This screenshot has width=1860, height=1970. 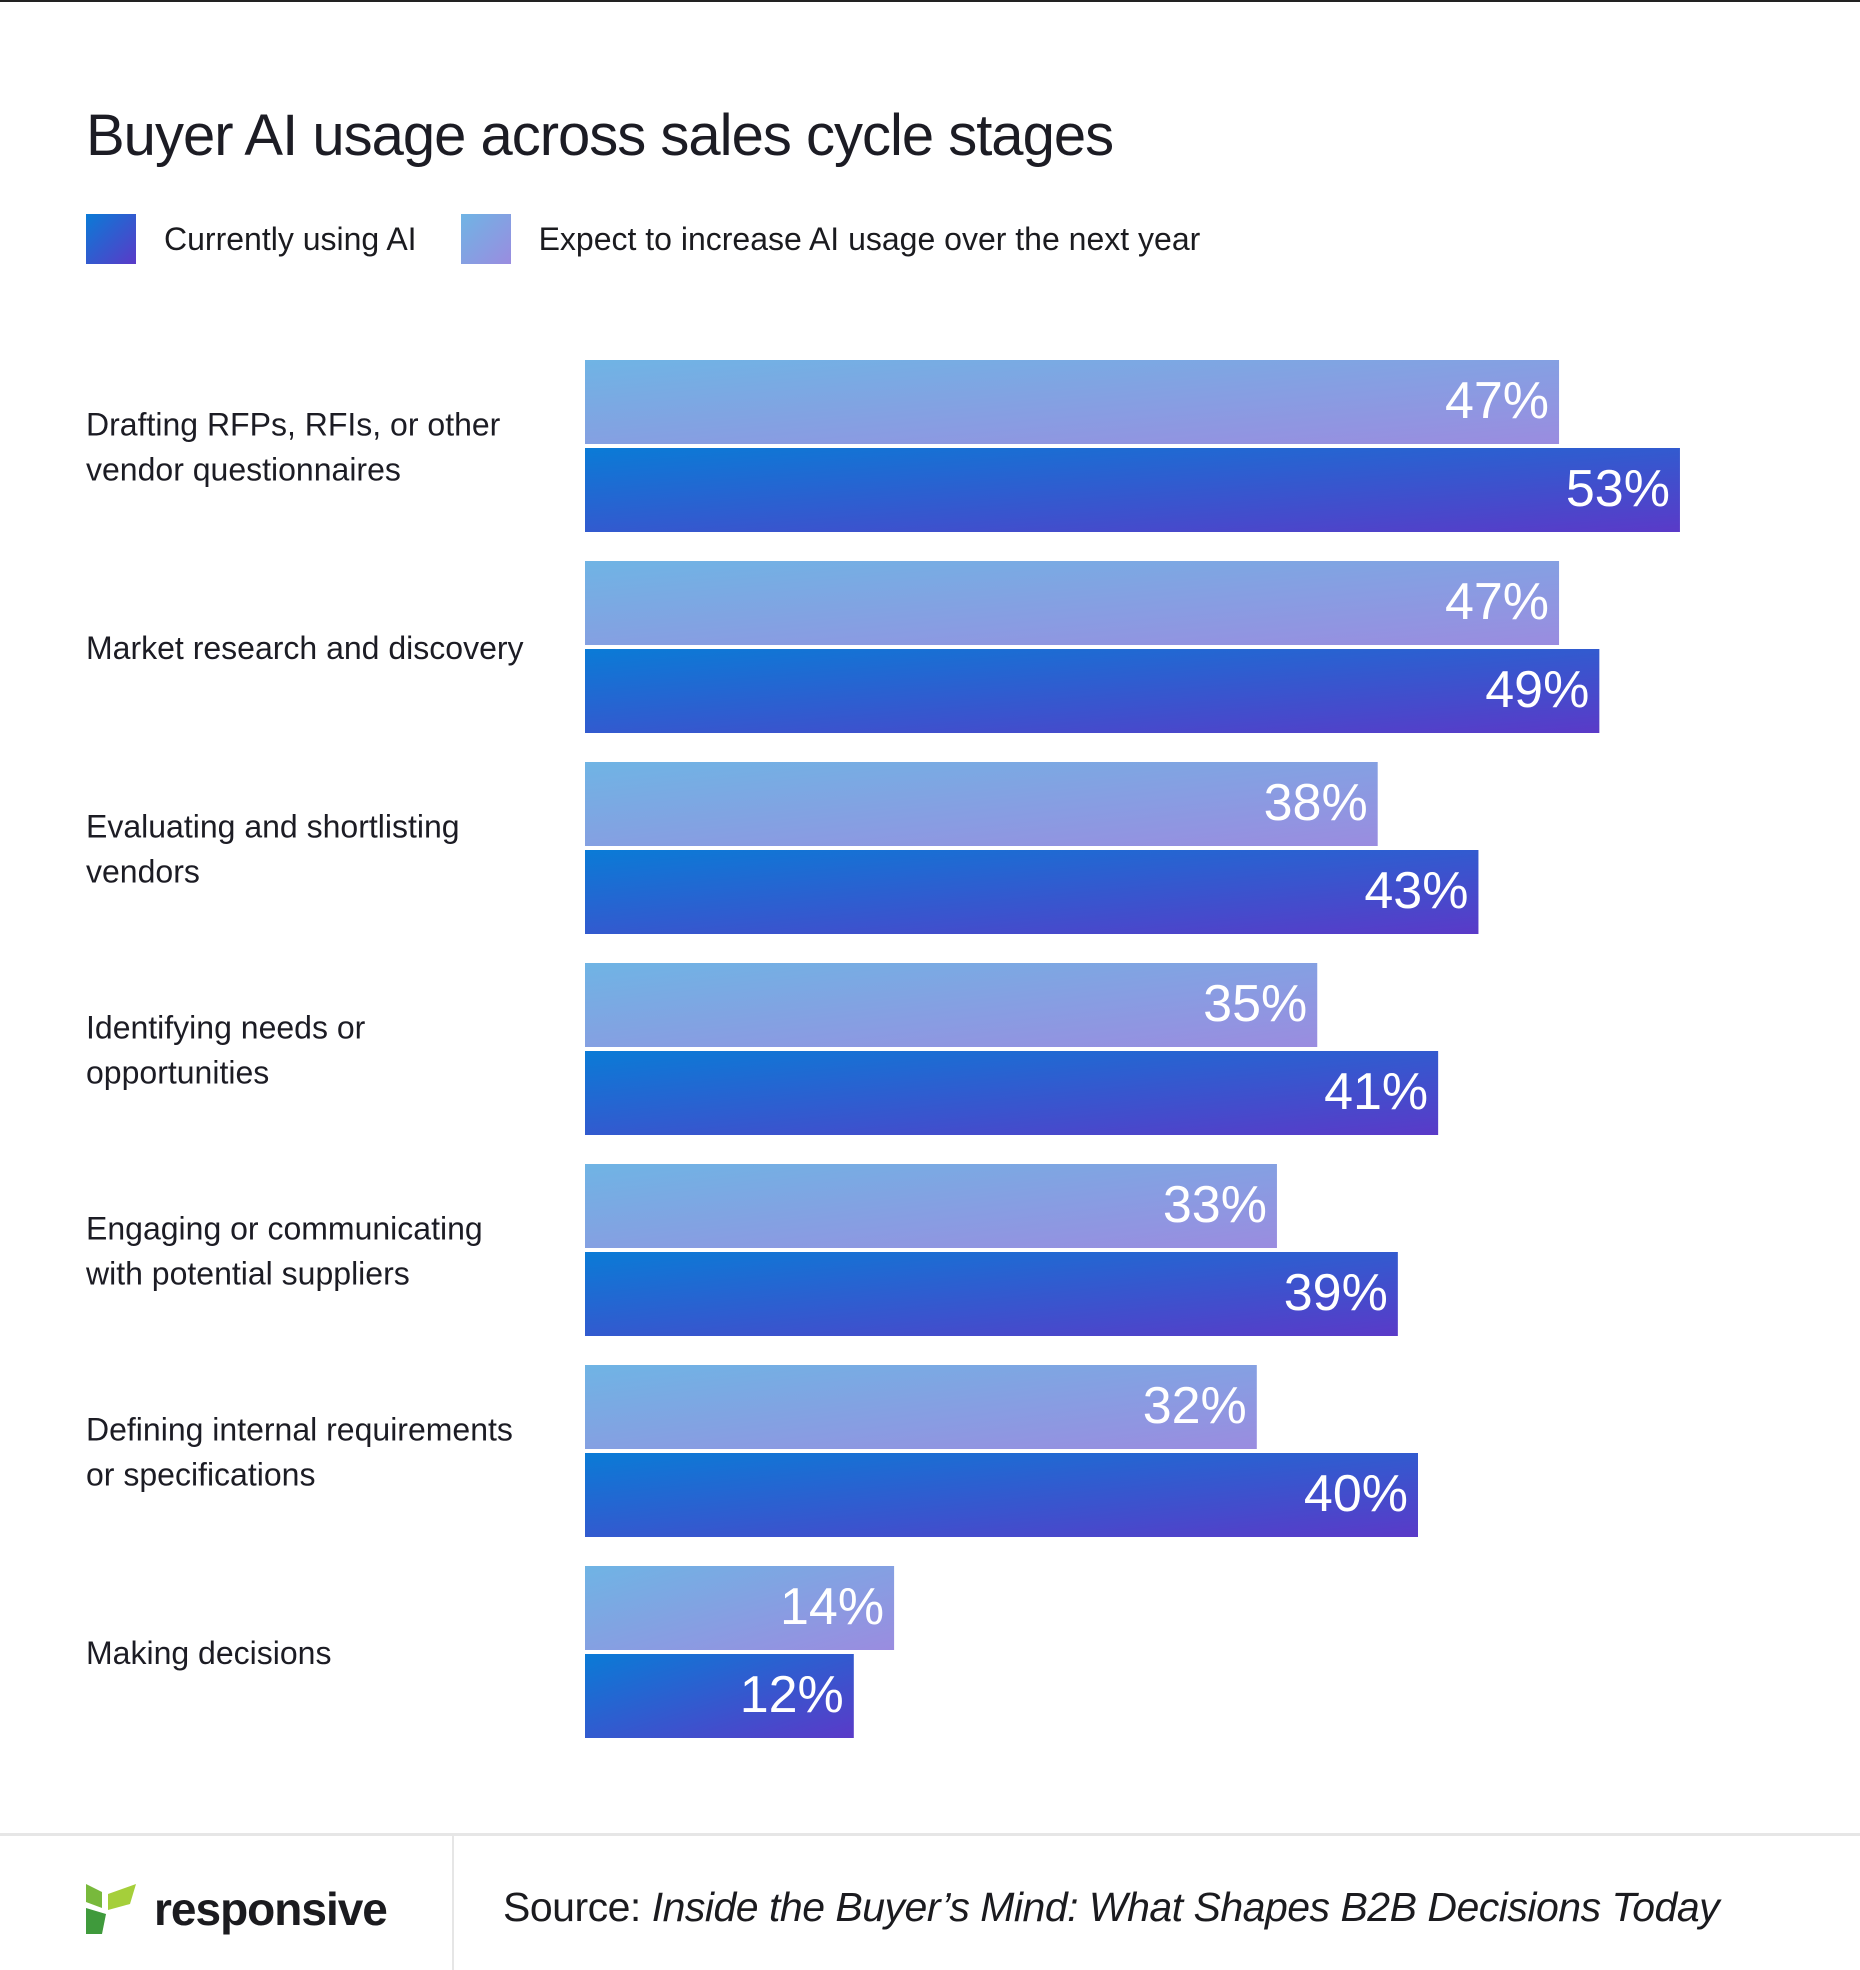 What do you see at coordinates (299, 1430) in the screenshot?
I see `category-label: Defining internal requirements` at bounding box center [299, 1430].